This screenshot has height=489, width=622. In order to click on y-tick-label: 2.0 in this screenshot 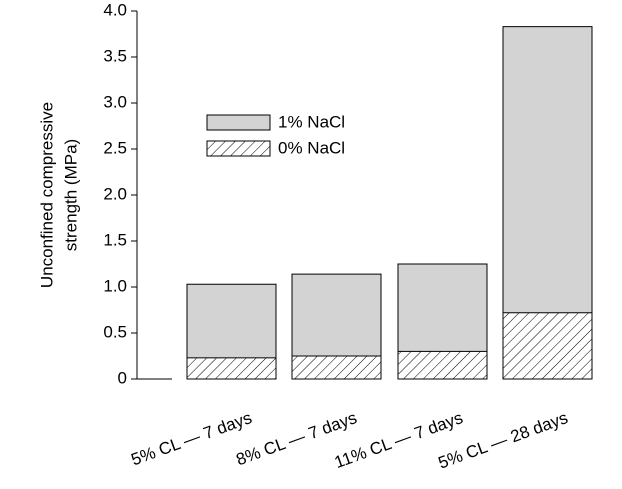, I will do `click(115, 193)`.